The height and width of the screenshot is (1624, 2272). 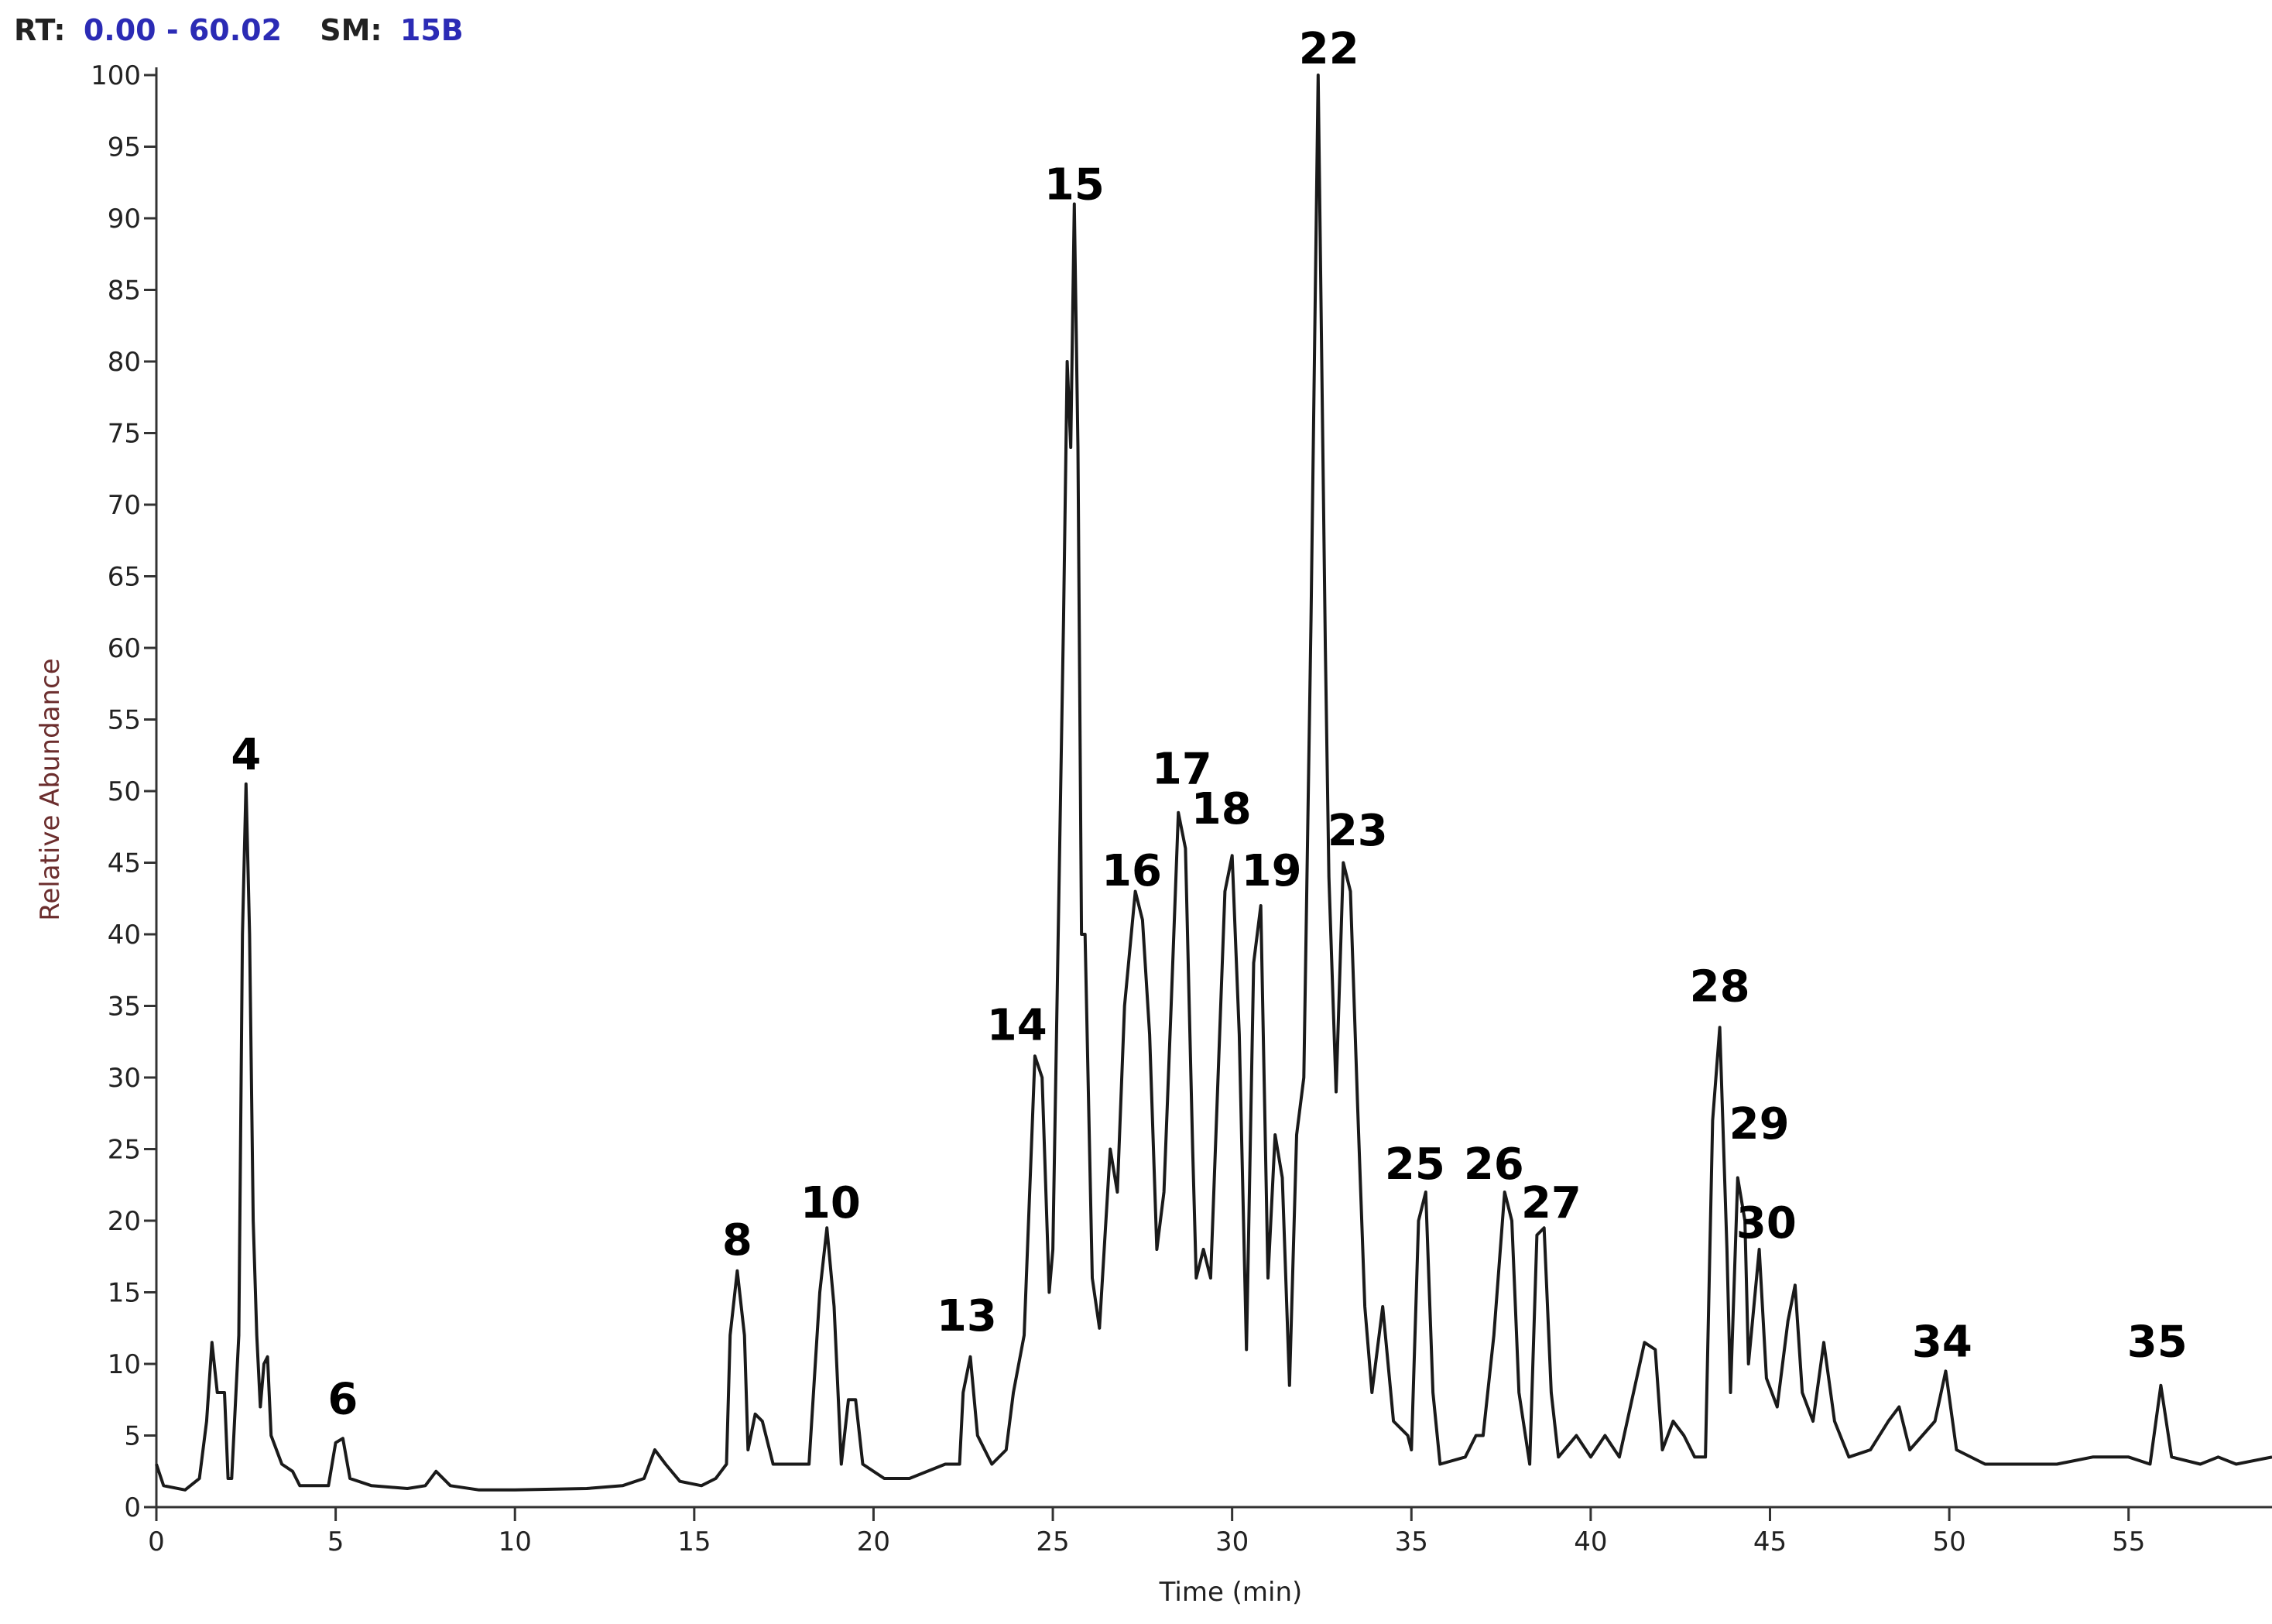 I want to click on peak-label: 34, so click(x=1942, y=1342).